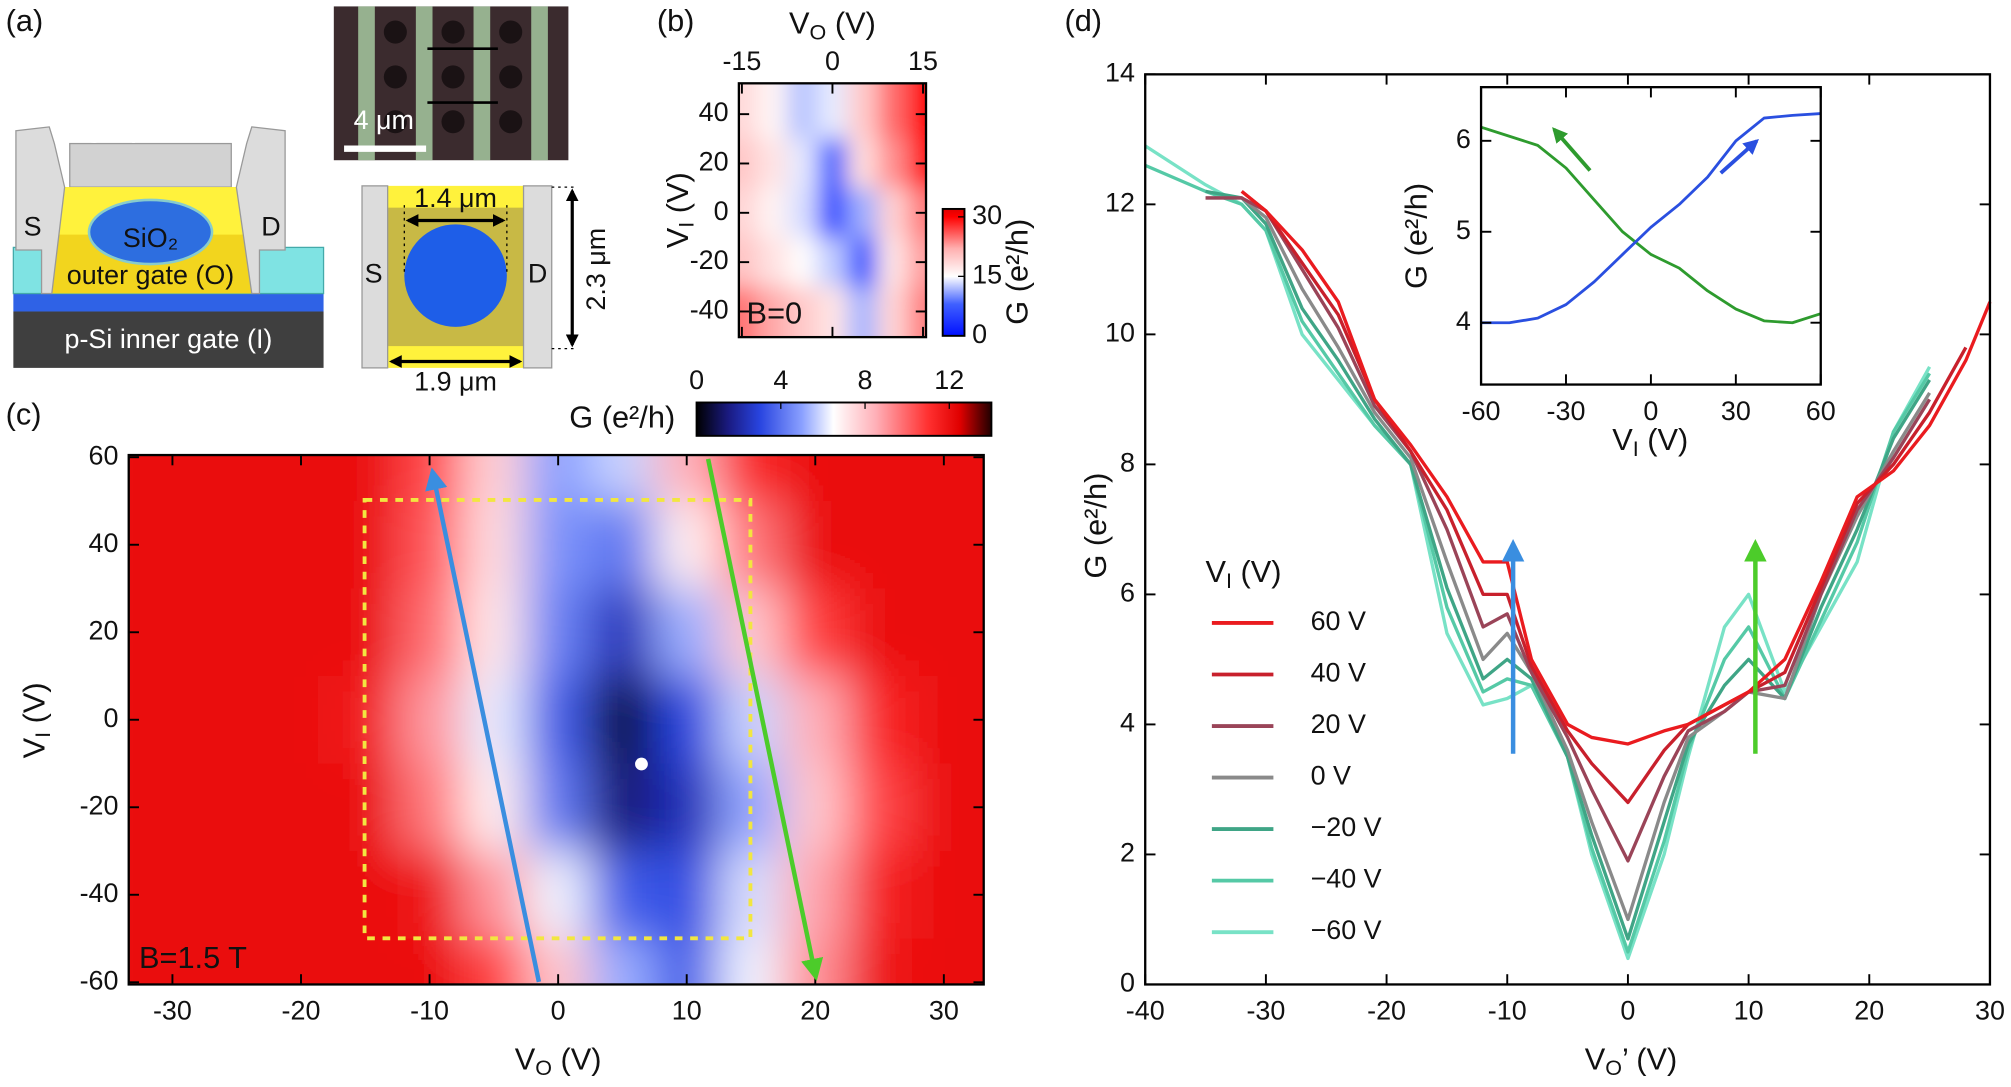 Image resolution: width=2011 pixels, height=1087 pixels. Describe the element at coordinates (987, 215) in the screenshot. I see `colorbar-tick-label: 30` at that location.